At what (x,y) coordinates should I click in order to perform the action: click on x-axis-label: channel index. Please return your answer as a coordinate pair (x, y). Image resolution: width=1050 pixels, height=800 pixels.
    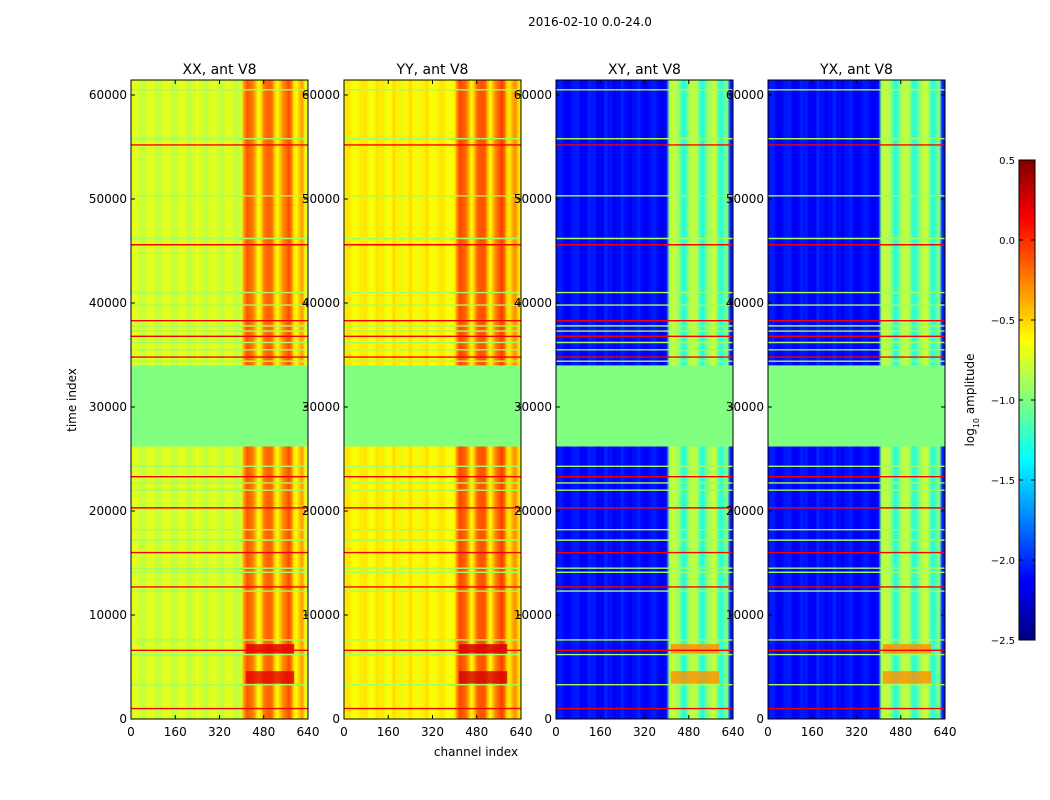
    Looking at the image, I should click on (476, 752).